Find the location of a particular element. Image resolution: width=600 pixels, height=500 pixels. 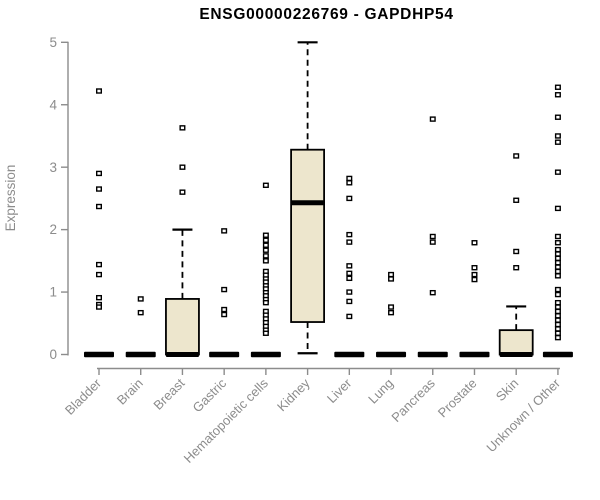

median-breast is located at coordinates (182, 354).